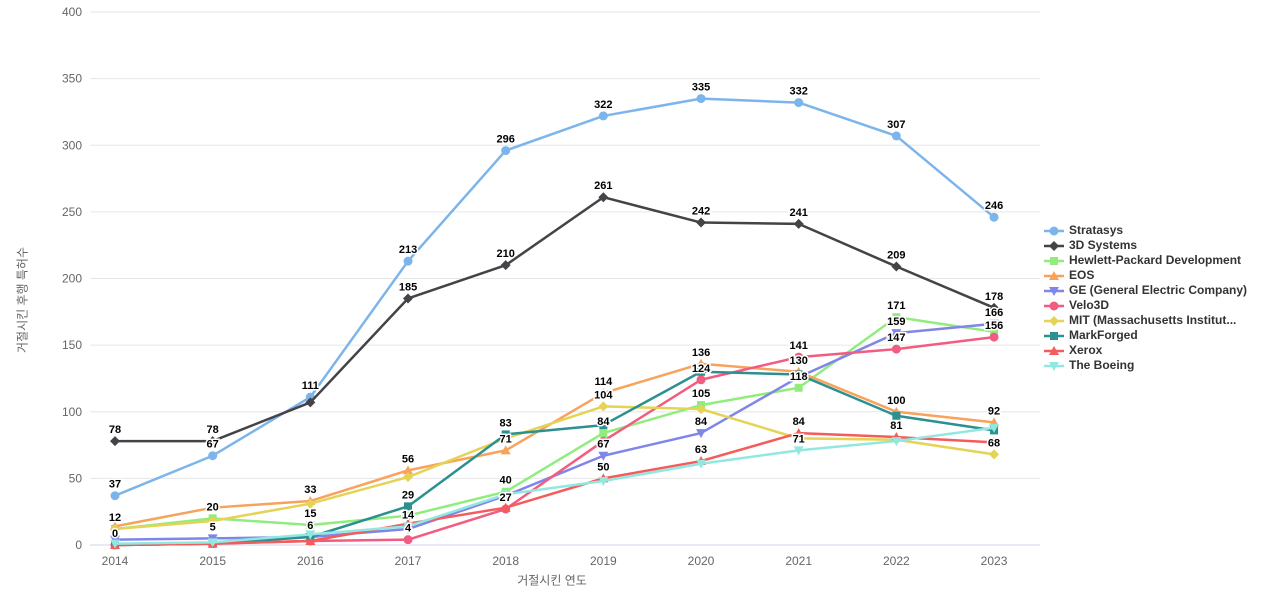 The image size is (1280, 600). I want to click on legend-item-3d-systems: 3D Systems, so click(1145, 245).